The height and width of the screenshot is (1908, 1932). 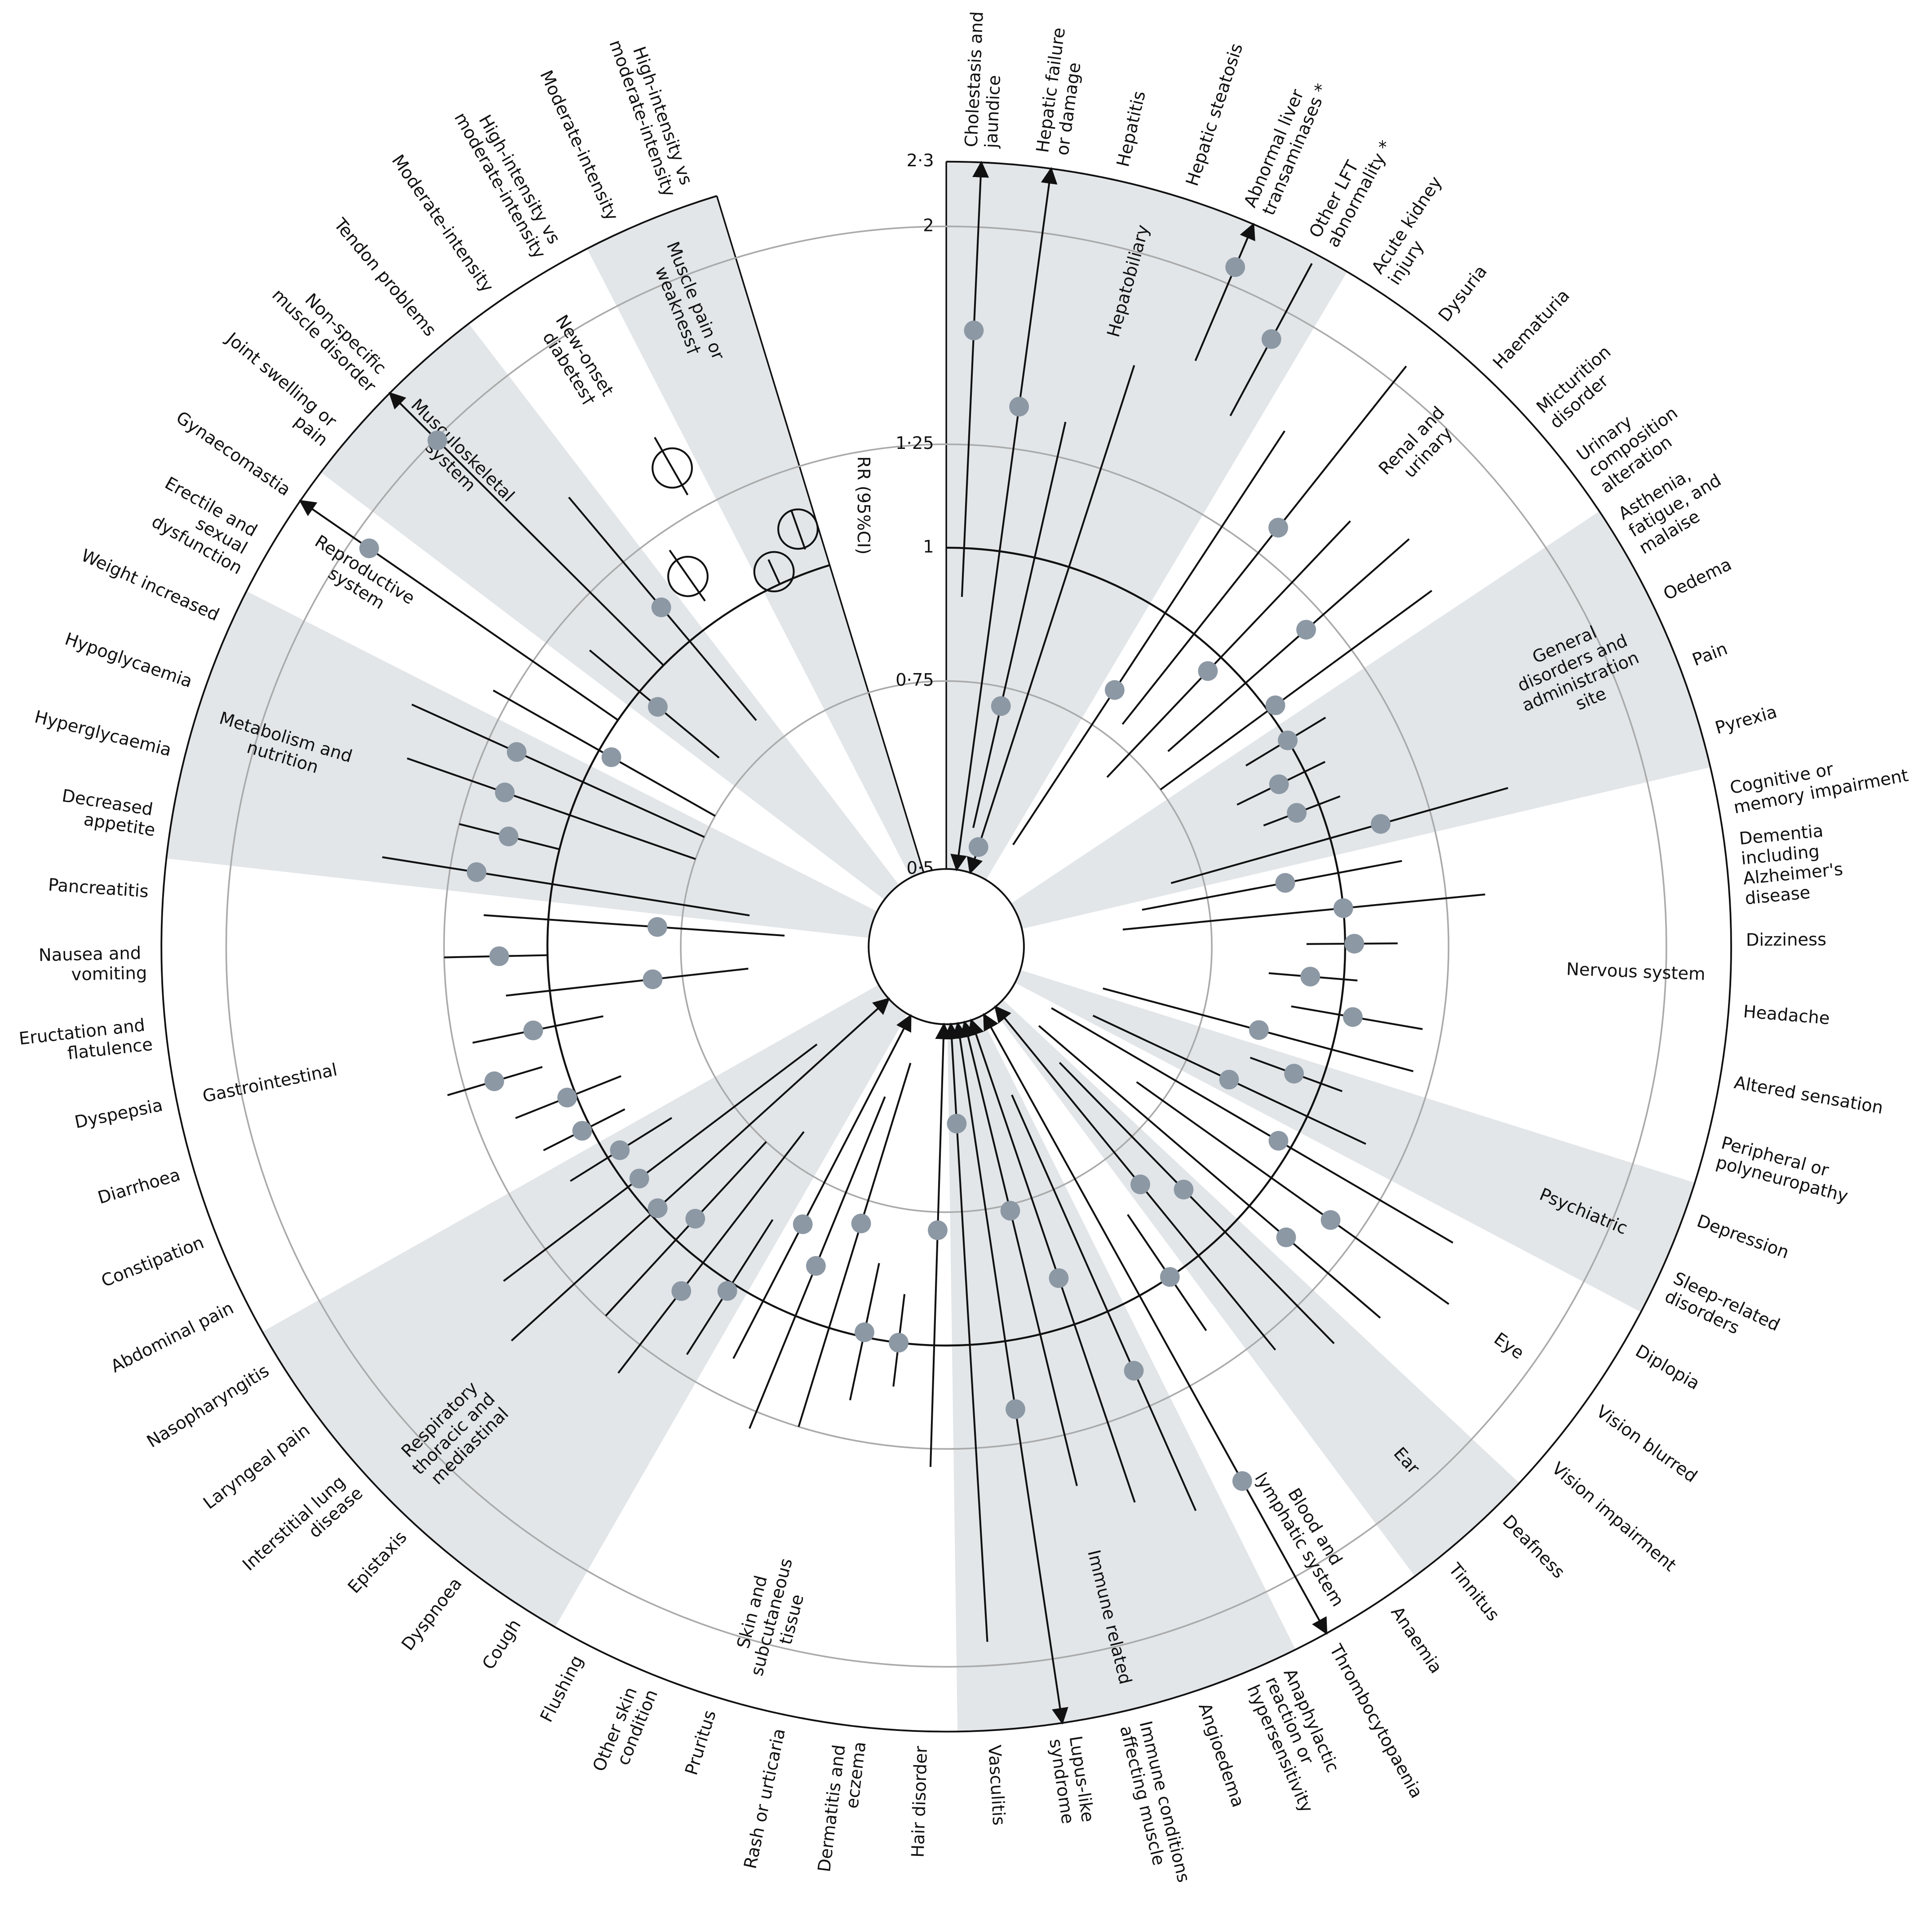 I want to click on outcome-label: Nausea and vomiting, so click(x=93, y=964).